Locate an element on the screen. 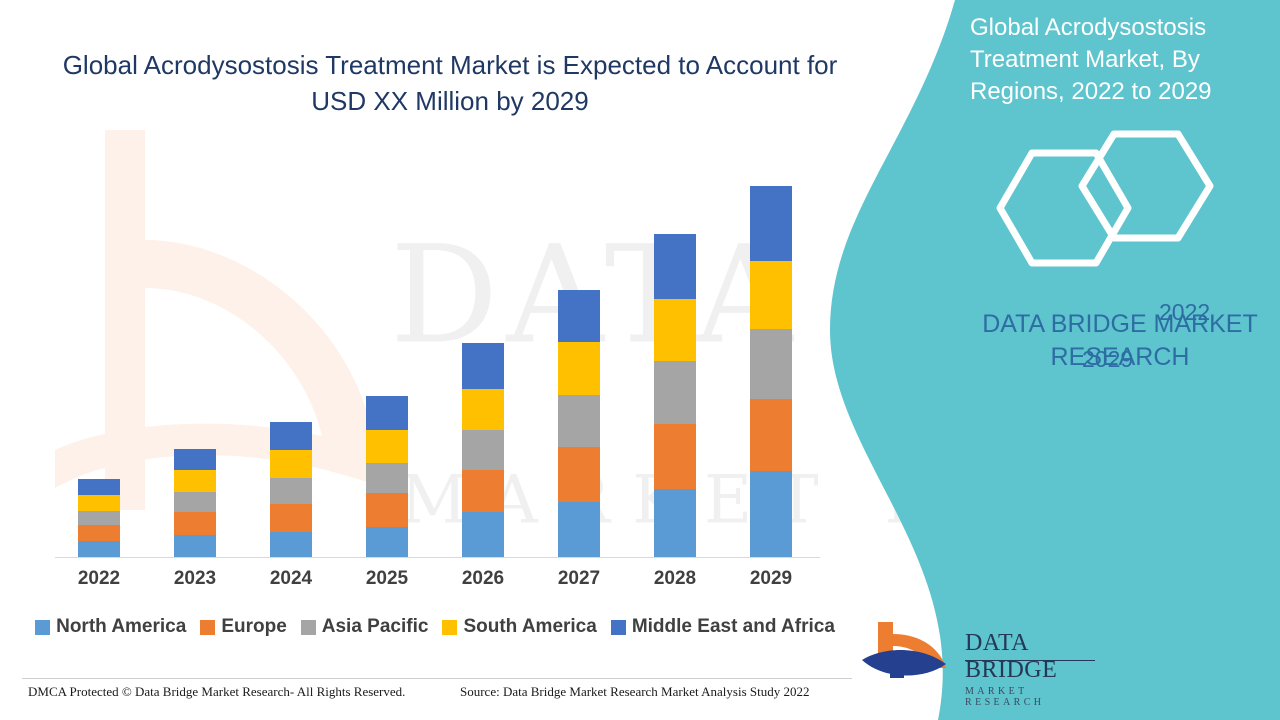 This screenshot has height=720, width=1280. x-axis-label-2029: 2029 is located at coordinates (771, 578).